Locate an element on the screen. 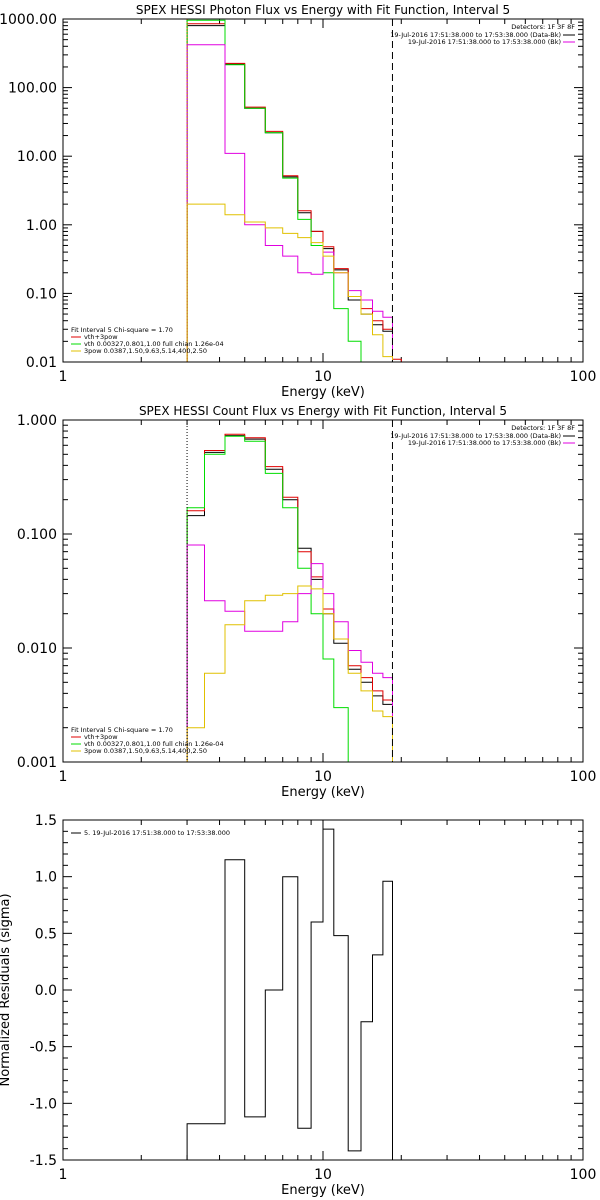 This screenshot has height=1200, width=600. y-tick-label: 10.00 is located at coordinates (37, 157).